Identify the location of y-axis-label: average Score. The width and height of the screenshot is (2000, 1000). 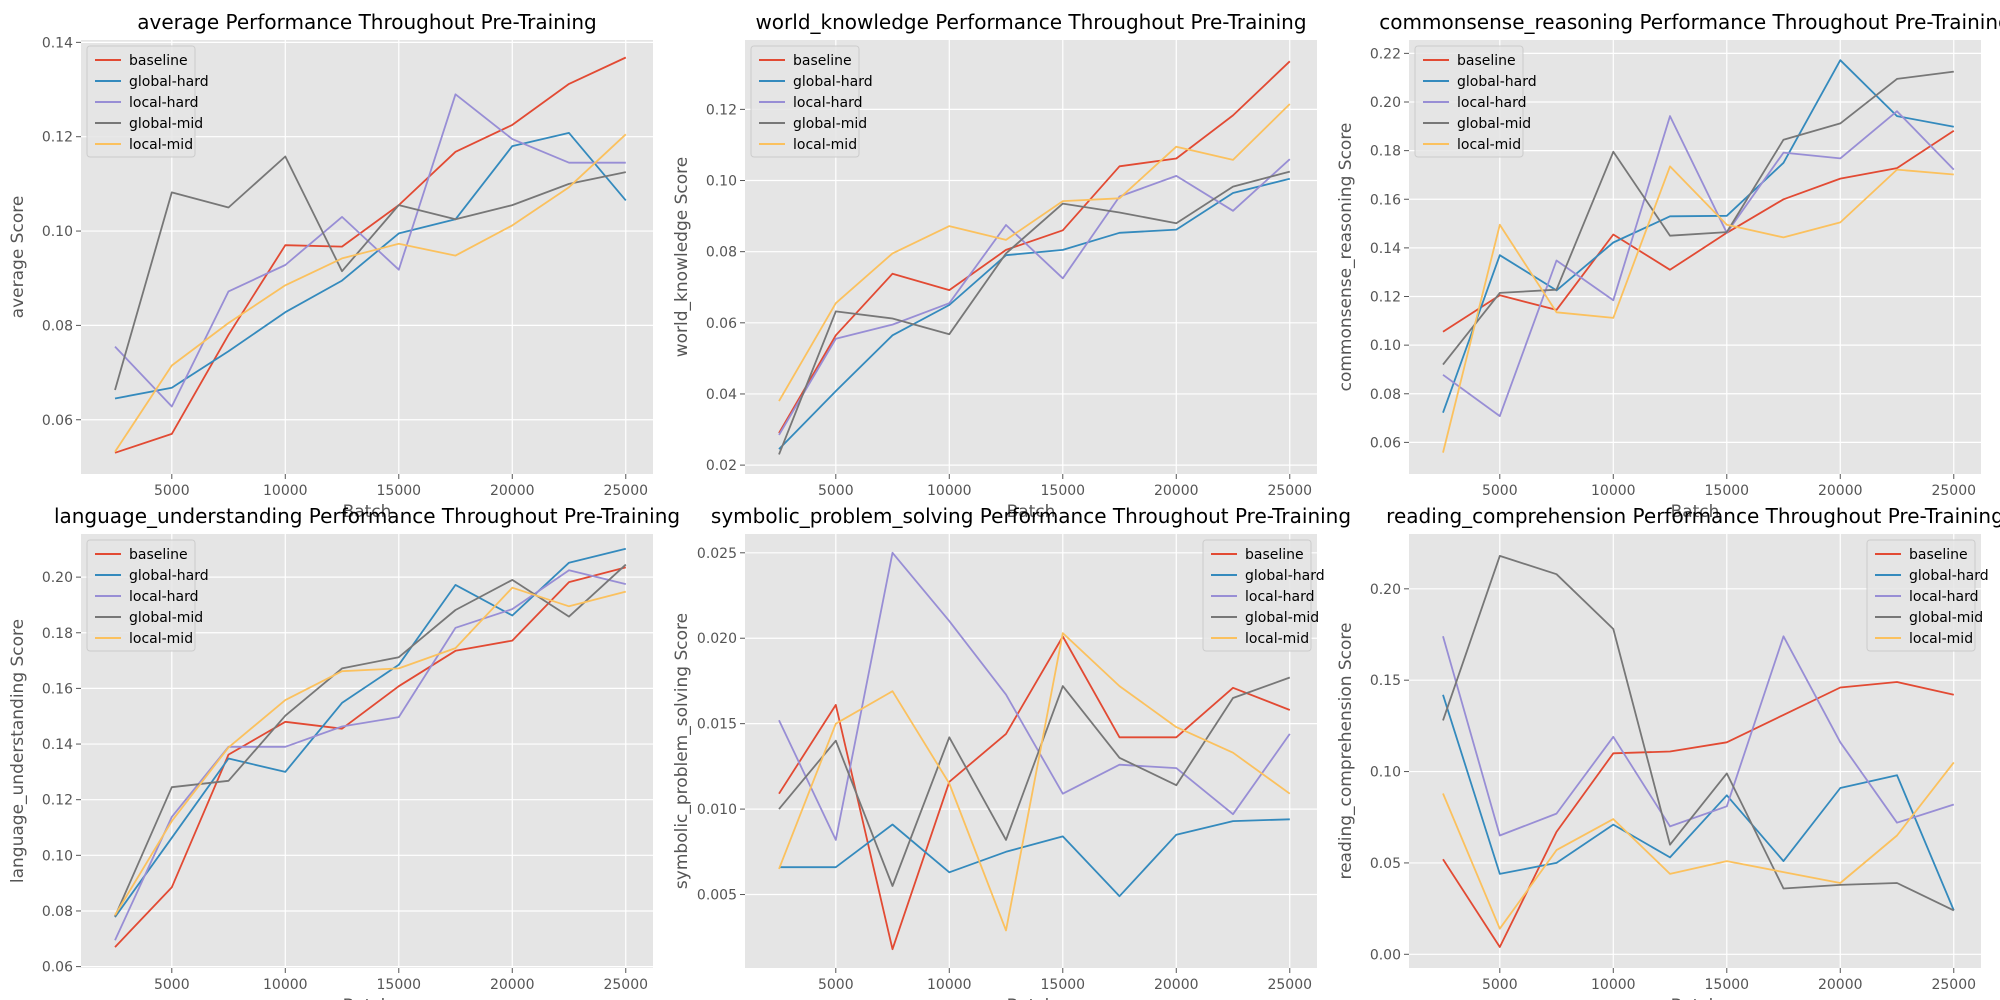
(18, 257).